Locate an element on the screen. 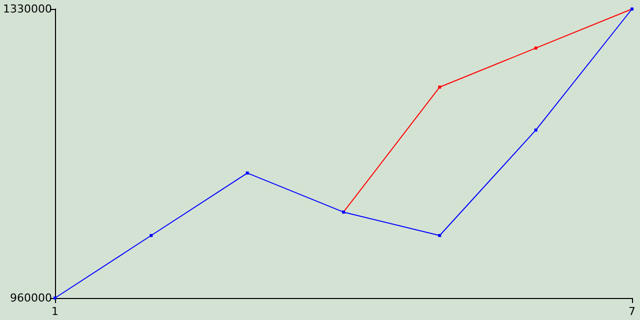 The width and height of the screenshot is (640, 320). y-tick-label: 960000 is located at coordinates (31, 298).